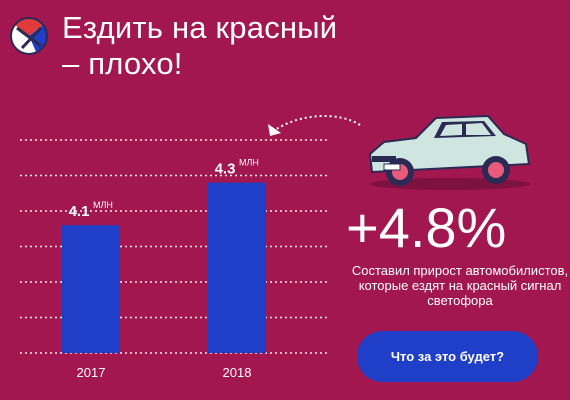 This screenshot has width=570, height=400. What do you see at coordinates (274, 130) in the screenshot?
I see `arrow-head-icon` at bounding box center [274, 130].